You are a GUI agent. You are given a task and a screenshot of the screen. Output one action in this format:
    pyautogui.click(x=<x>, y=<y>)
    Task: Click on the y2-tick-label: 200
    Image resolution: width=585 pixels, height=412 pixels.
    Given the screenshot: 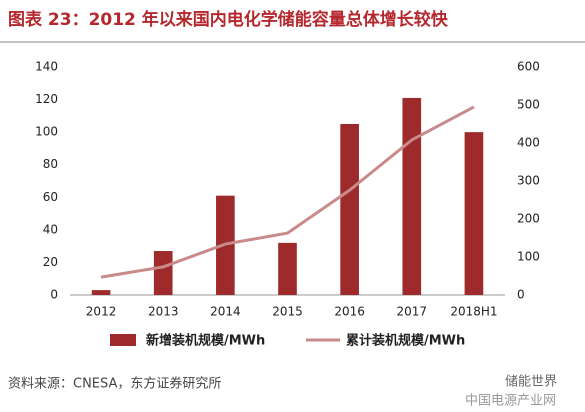 What is the action you would take?
    pyautogui.click(x=528, y=219)
    